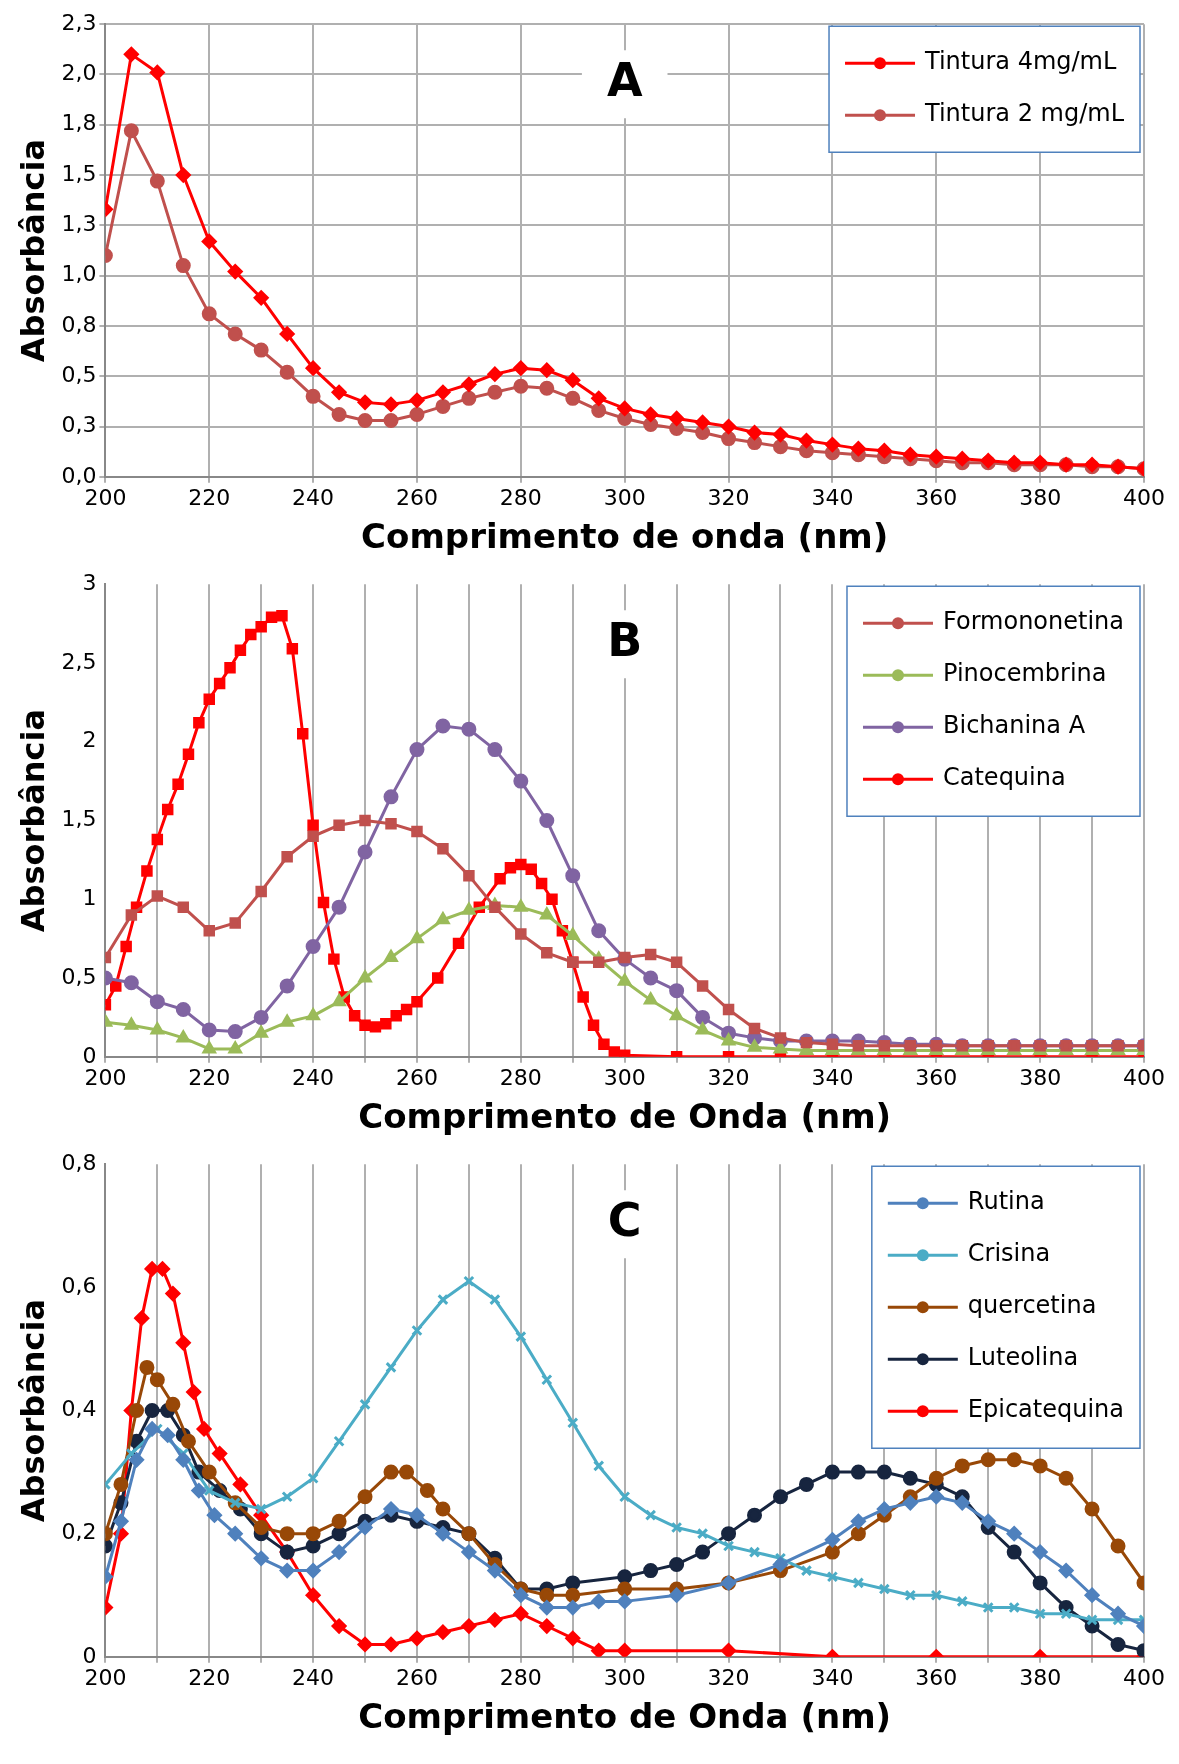  I want to click on y-tick-label: 2,0, so click(79, 73).